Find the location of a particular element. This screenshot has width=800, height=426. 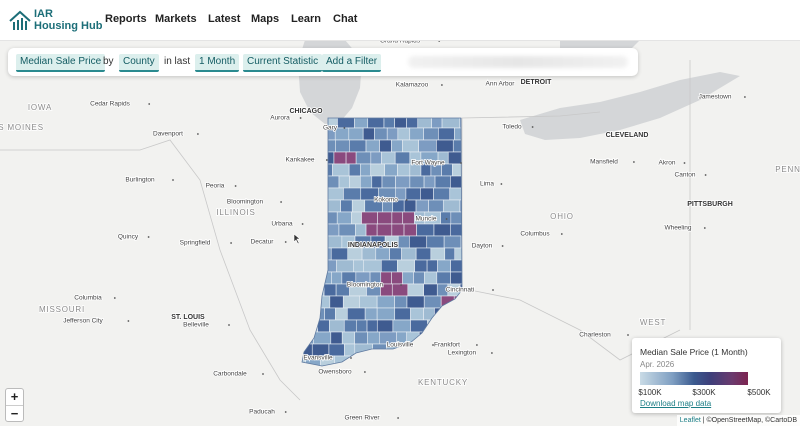

zoom-in: + is located at coordinates (14, 397).